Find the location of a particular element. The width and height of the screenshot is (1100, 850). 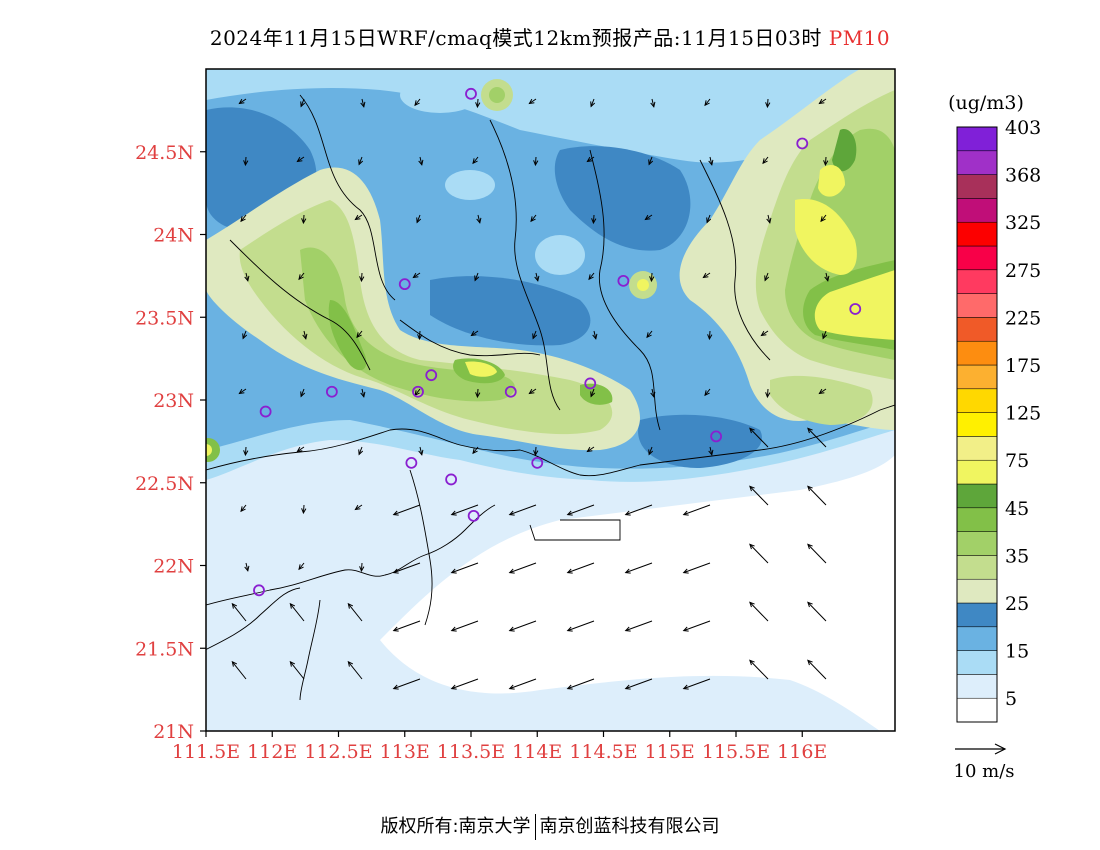

copyright-divider is located at coordinates (535, 827).